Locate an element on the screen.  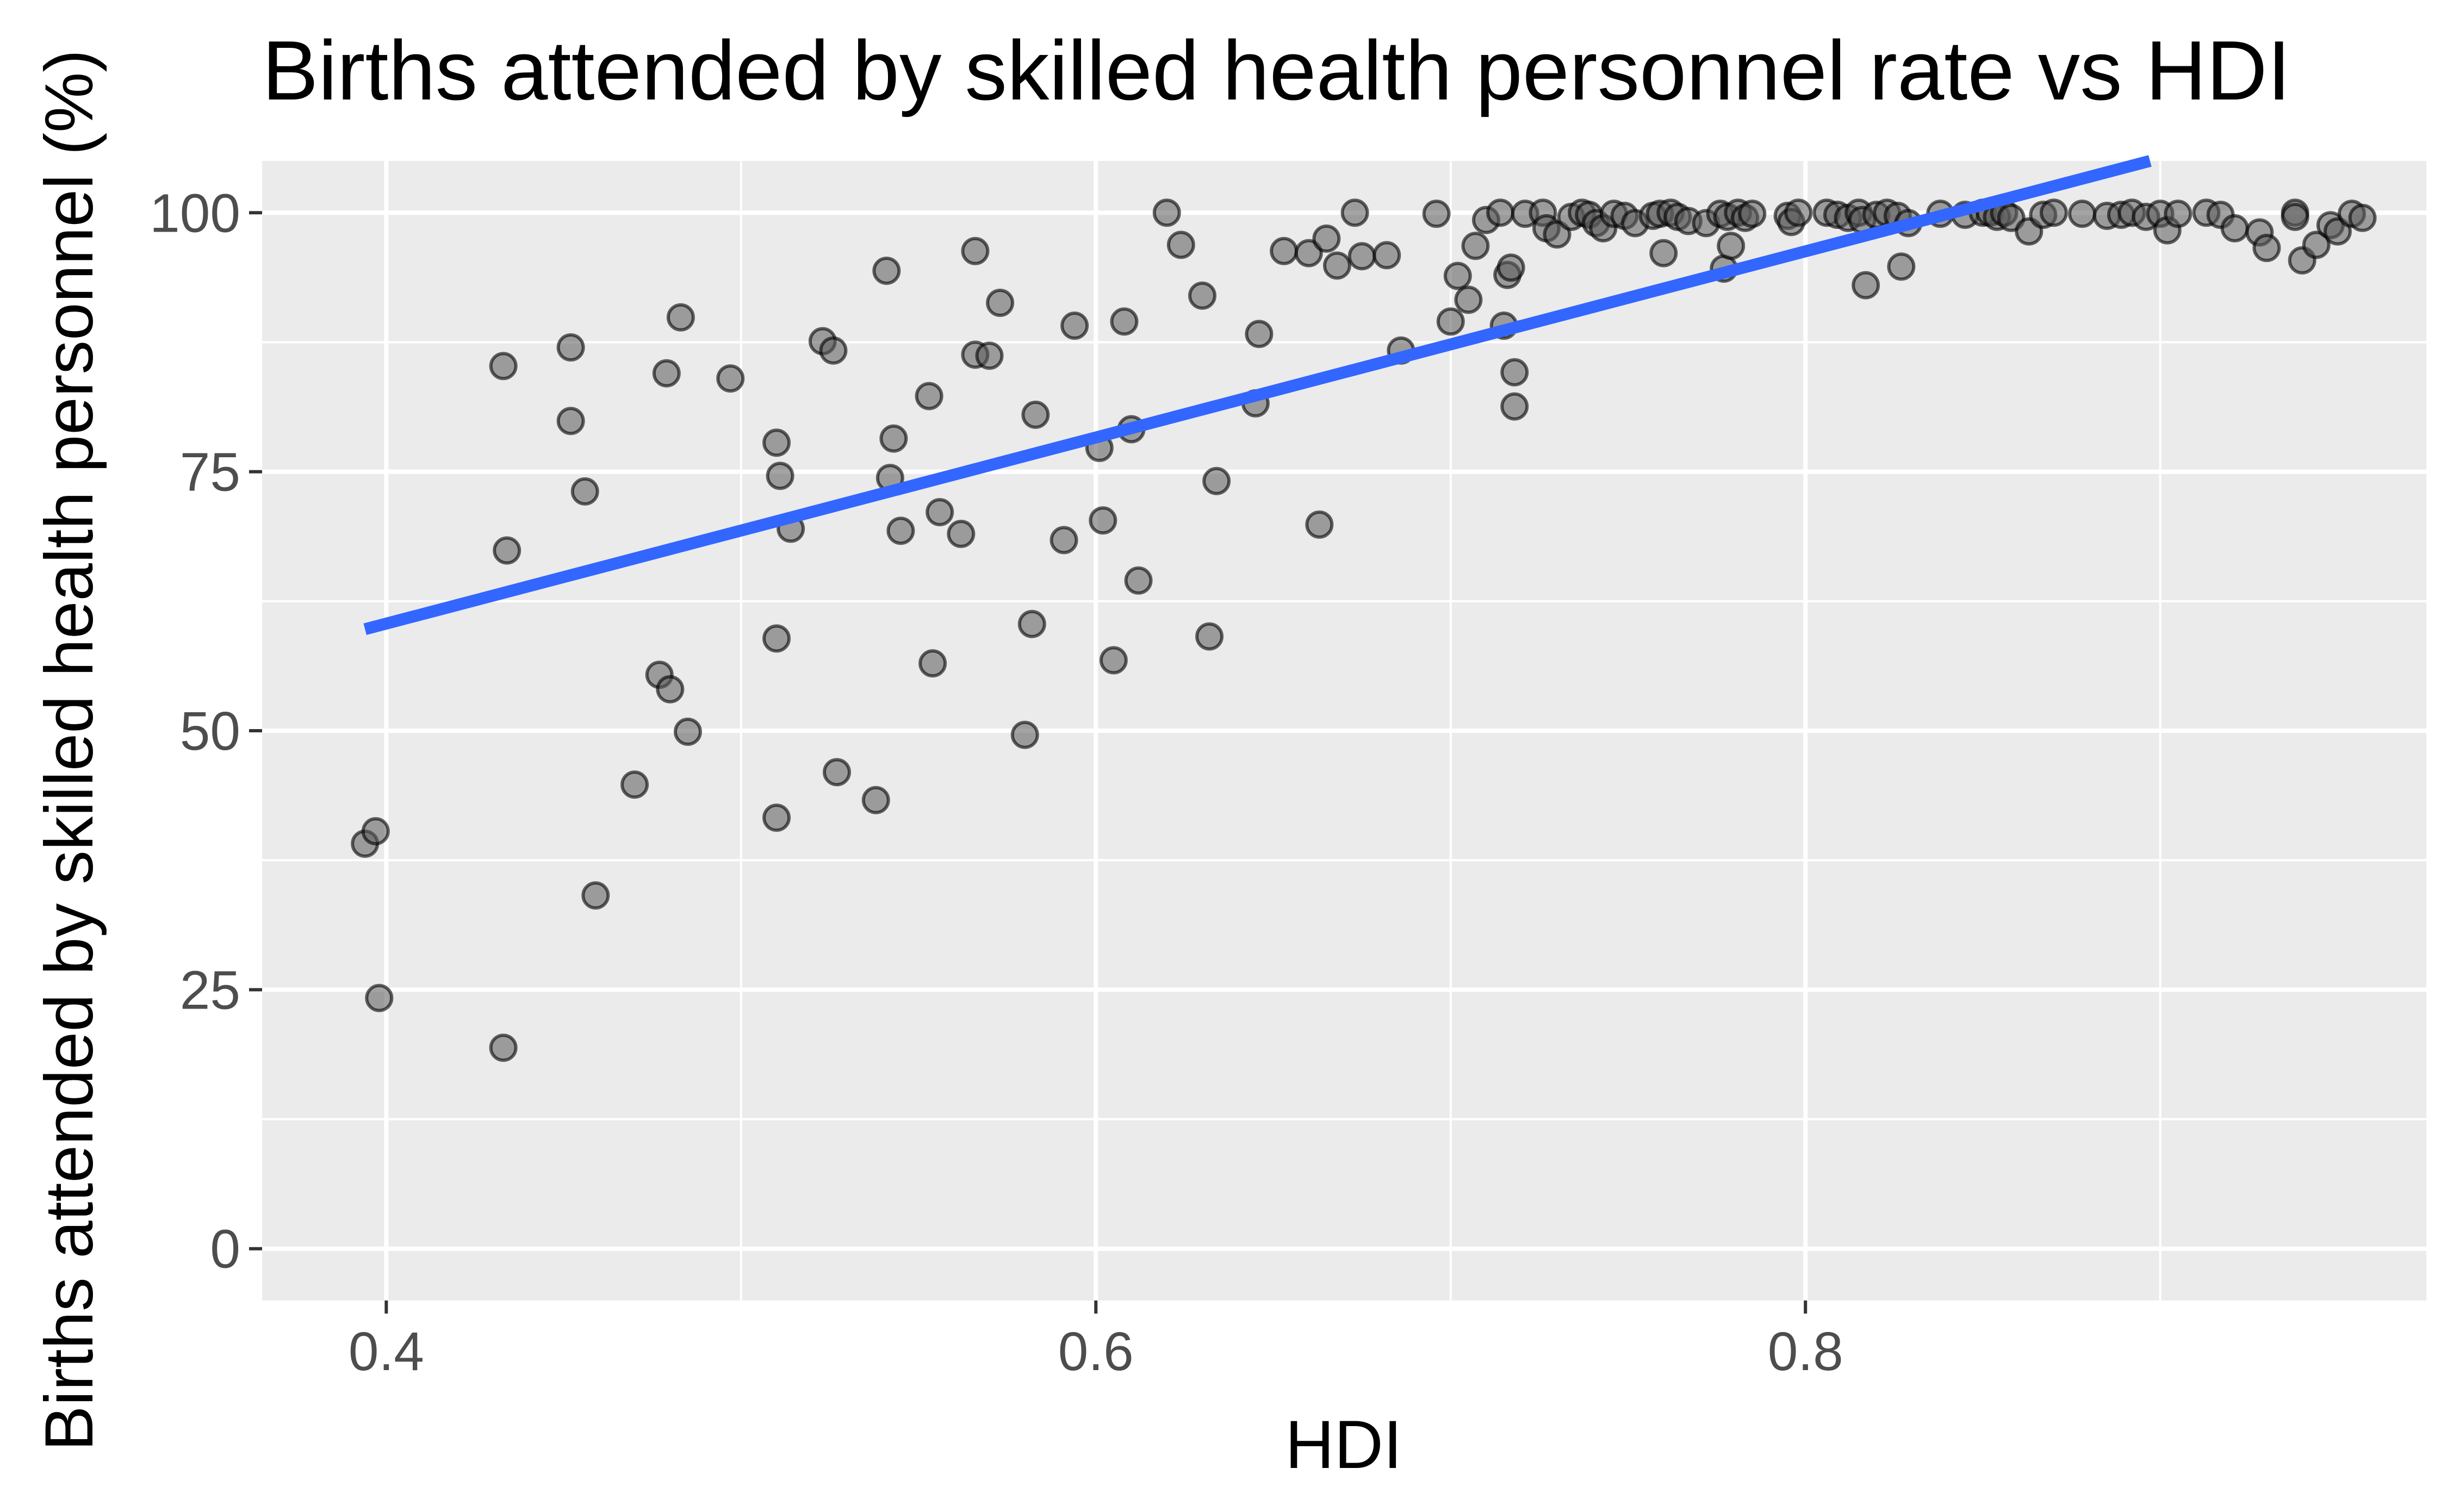
y-tick-label: 50 is located at coordinates (210, 731).